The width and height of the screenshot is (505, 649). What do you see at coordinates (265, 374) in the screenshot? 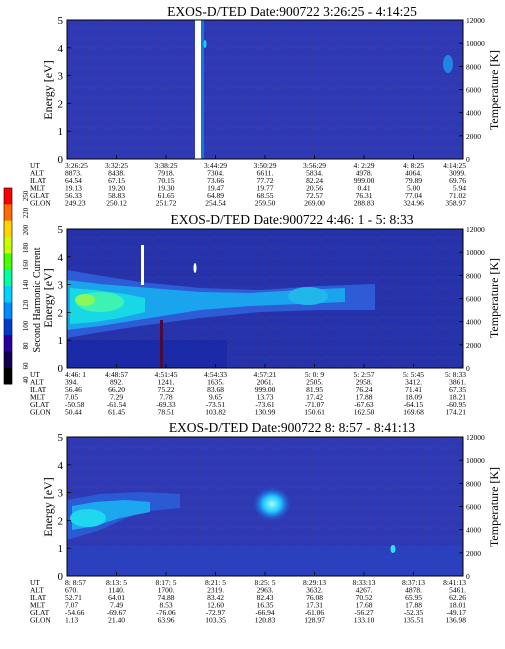
I see `ut-tick-label: 4:57:21` at bounding box center [265, 374].